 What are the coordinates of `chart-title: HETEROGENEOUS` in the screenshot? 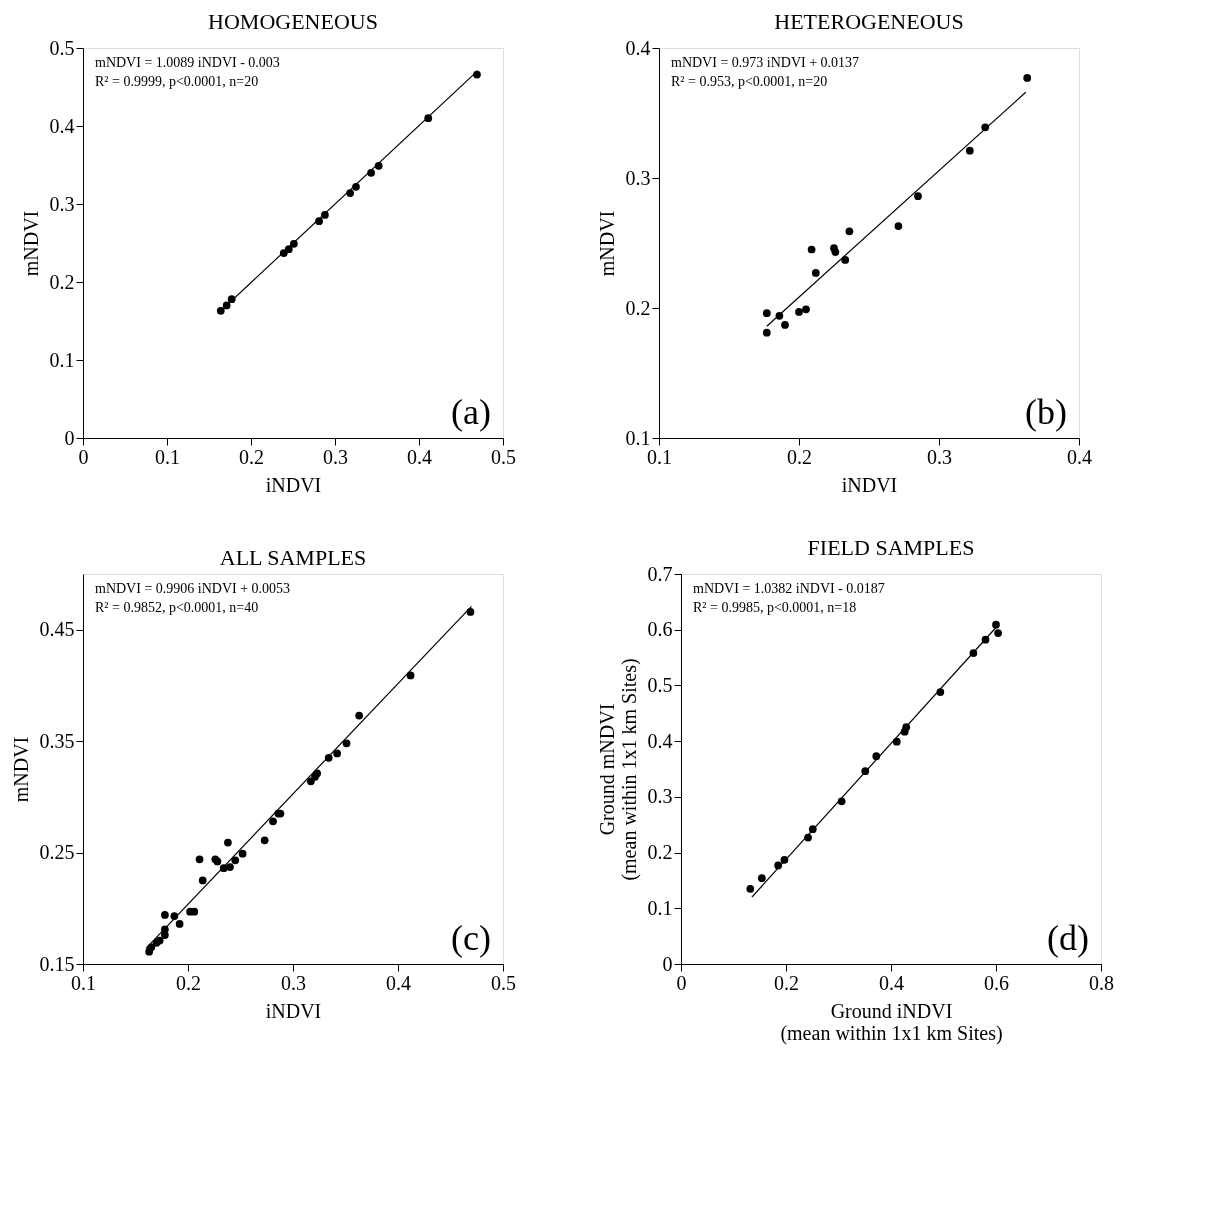 It's located at (869, 21).